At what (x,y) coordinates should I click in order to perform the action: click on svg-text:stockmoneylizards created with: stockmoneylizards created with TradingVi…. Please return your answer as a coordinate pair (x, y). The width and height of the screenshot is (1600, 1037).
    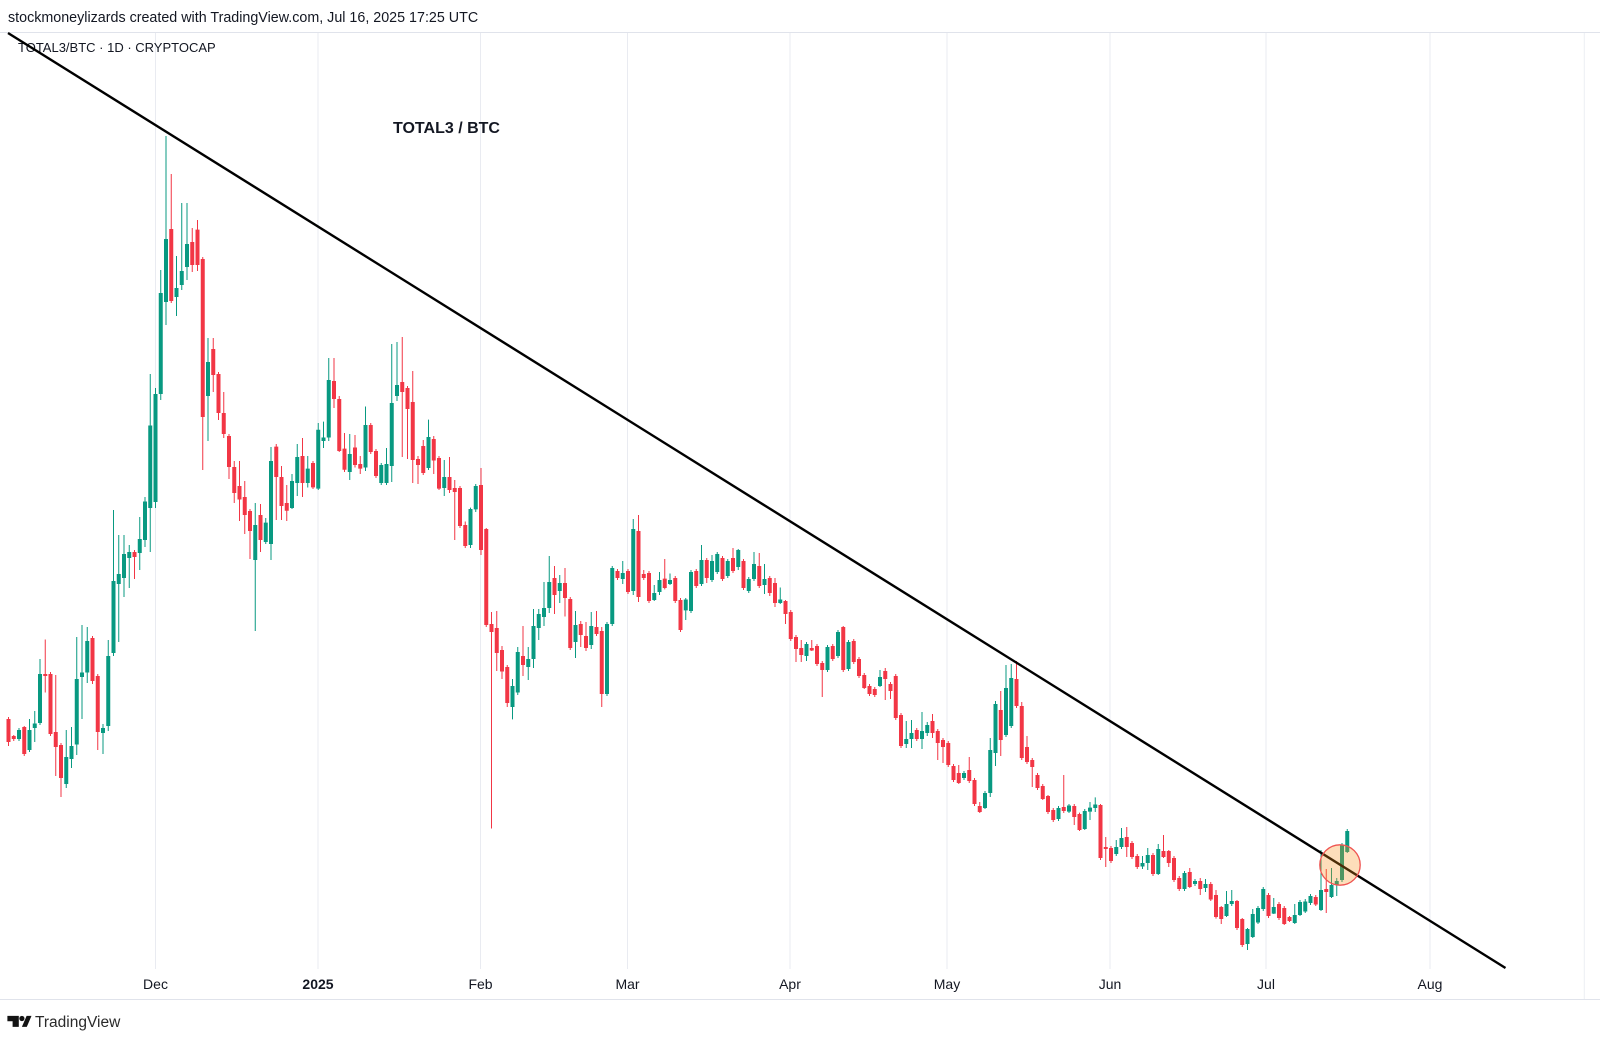
    Looking at the image, I should click on (243, 18).